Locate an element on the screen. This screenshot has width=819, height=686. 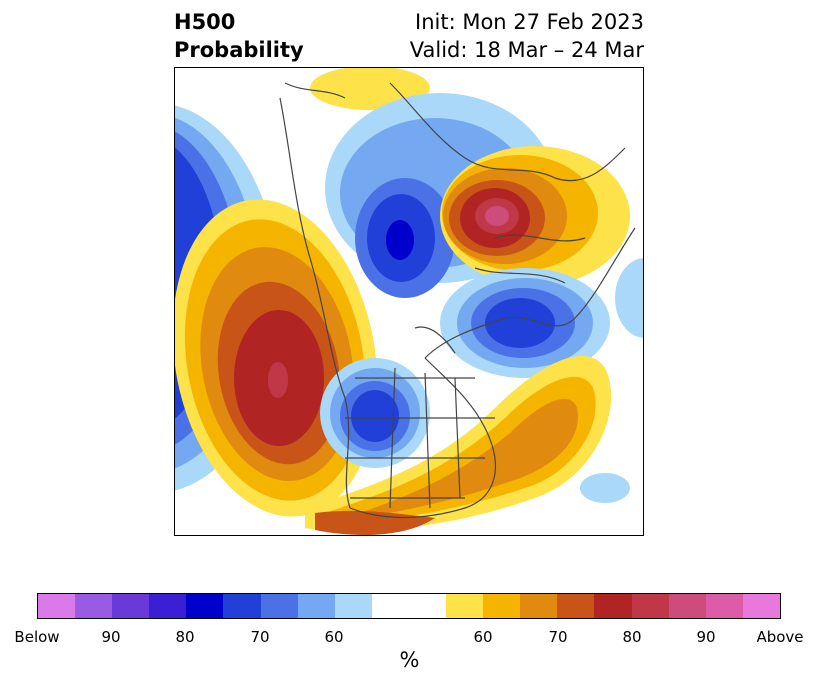
colorbar is located at coordinates (409, 606).